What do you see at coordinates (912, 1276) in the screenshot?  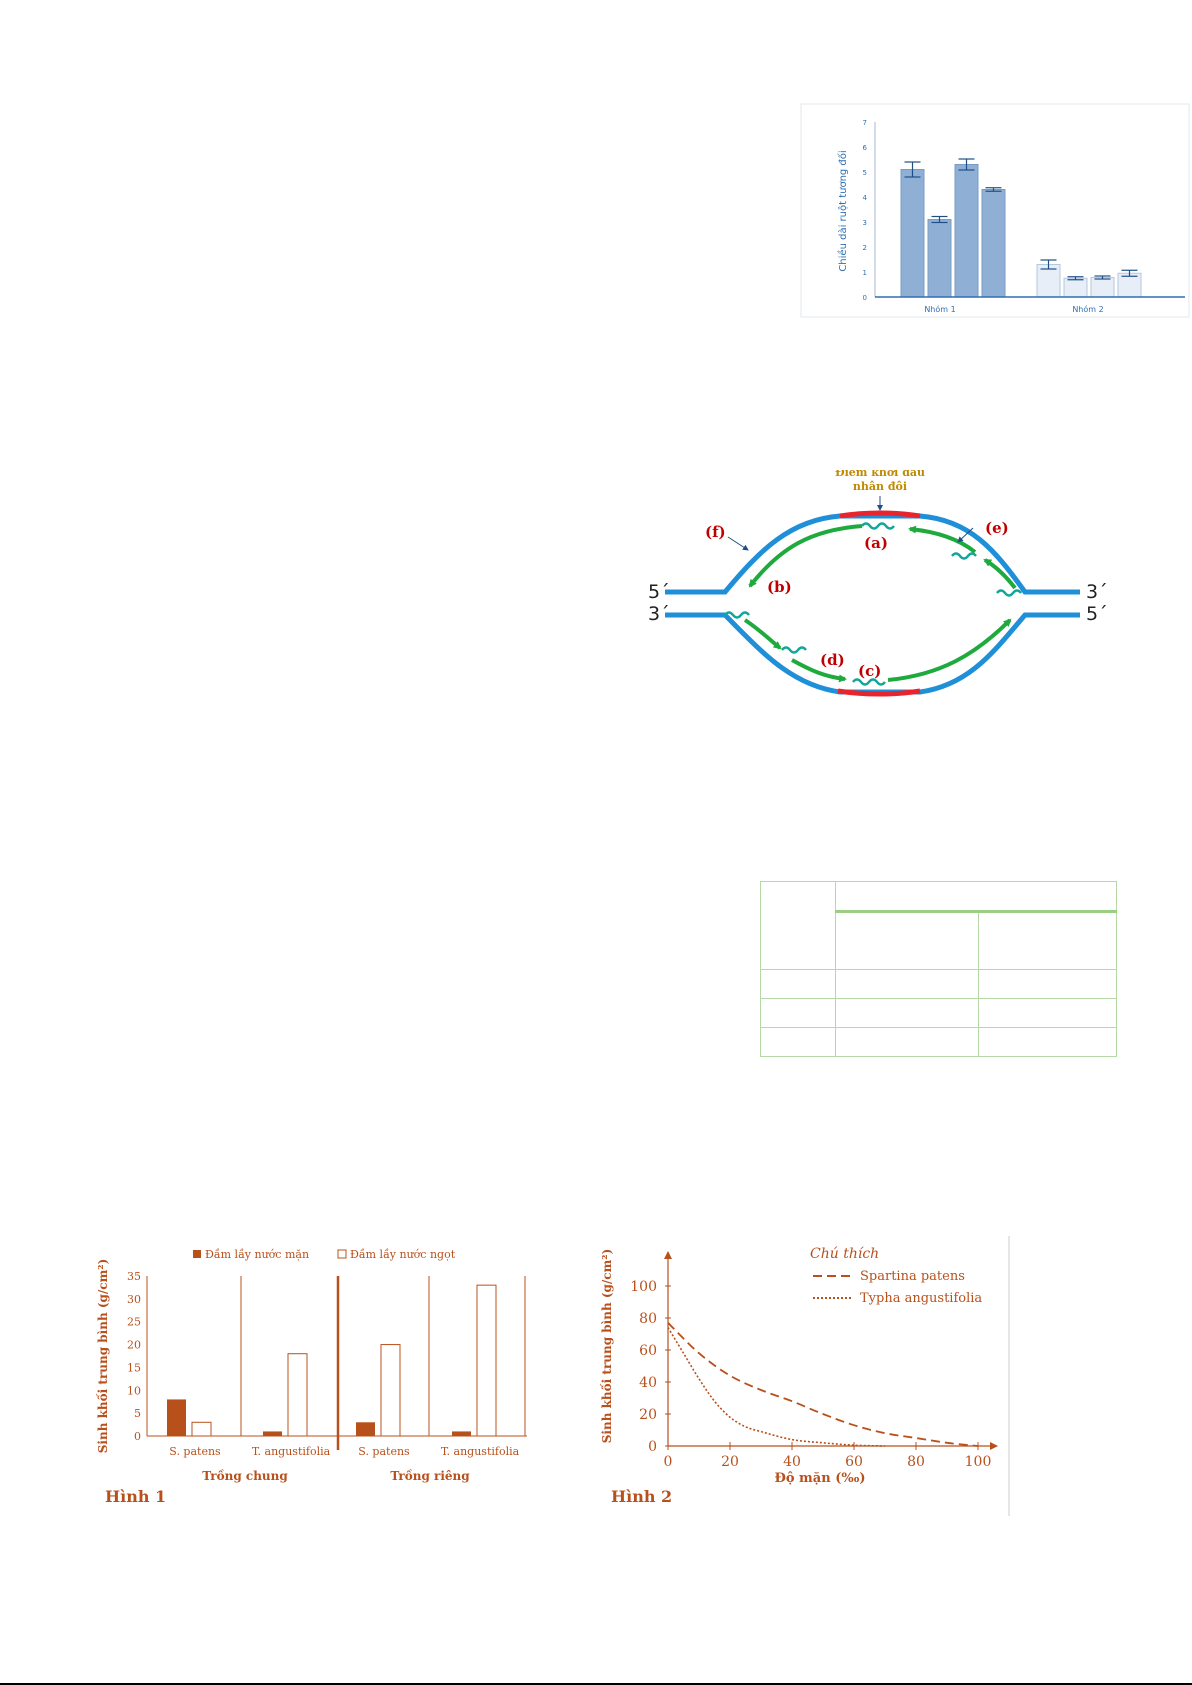 I see `legend-label-spartina: Spartina patens` at bounding box center [912, 1276].